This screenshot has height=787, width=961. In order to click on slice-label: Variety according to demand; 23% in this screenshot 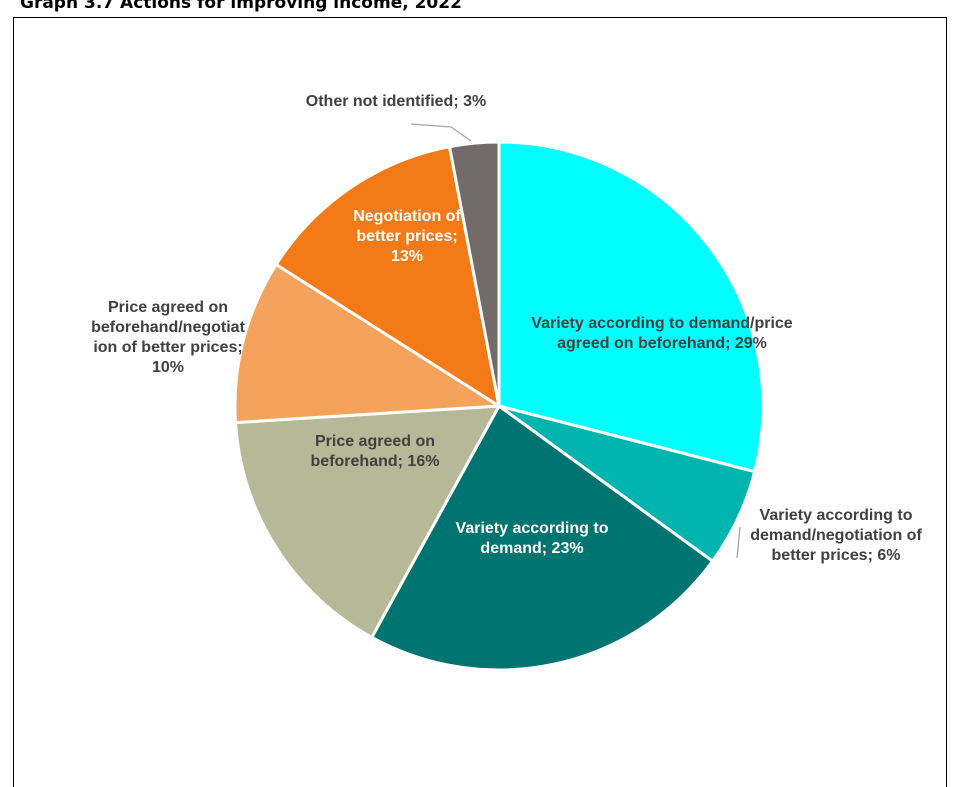, I will do `click(532, 538)`.